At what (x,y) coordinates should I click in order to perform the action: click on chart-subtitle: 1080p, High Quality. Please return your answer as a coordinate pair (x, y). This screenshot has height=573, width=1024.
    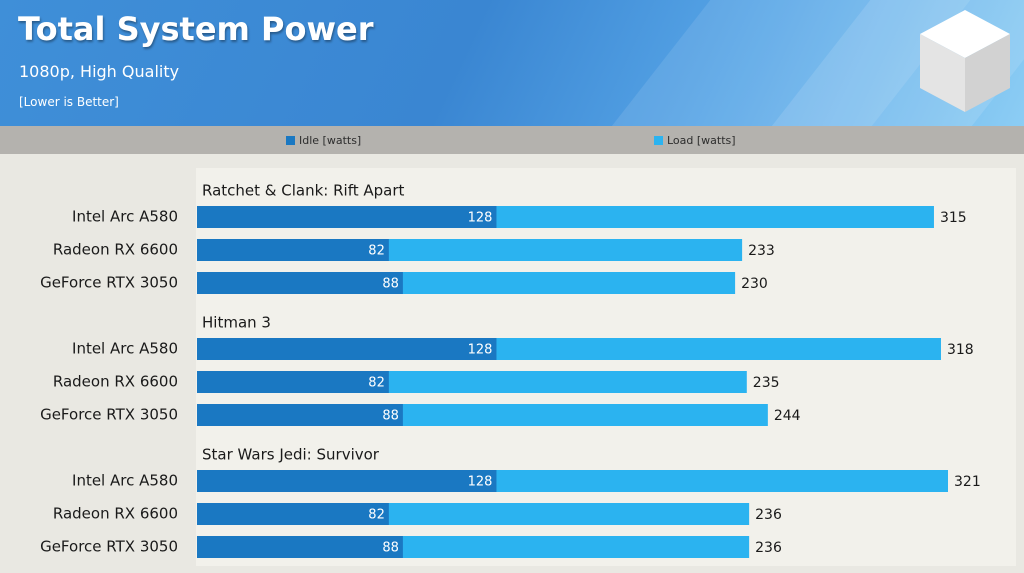
    Looking at the image, I should click on (99, 71).